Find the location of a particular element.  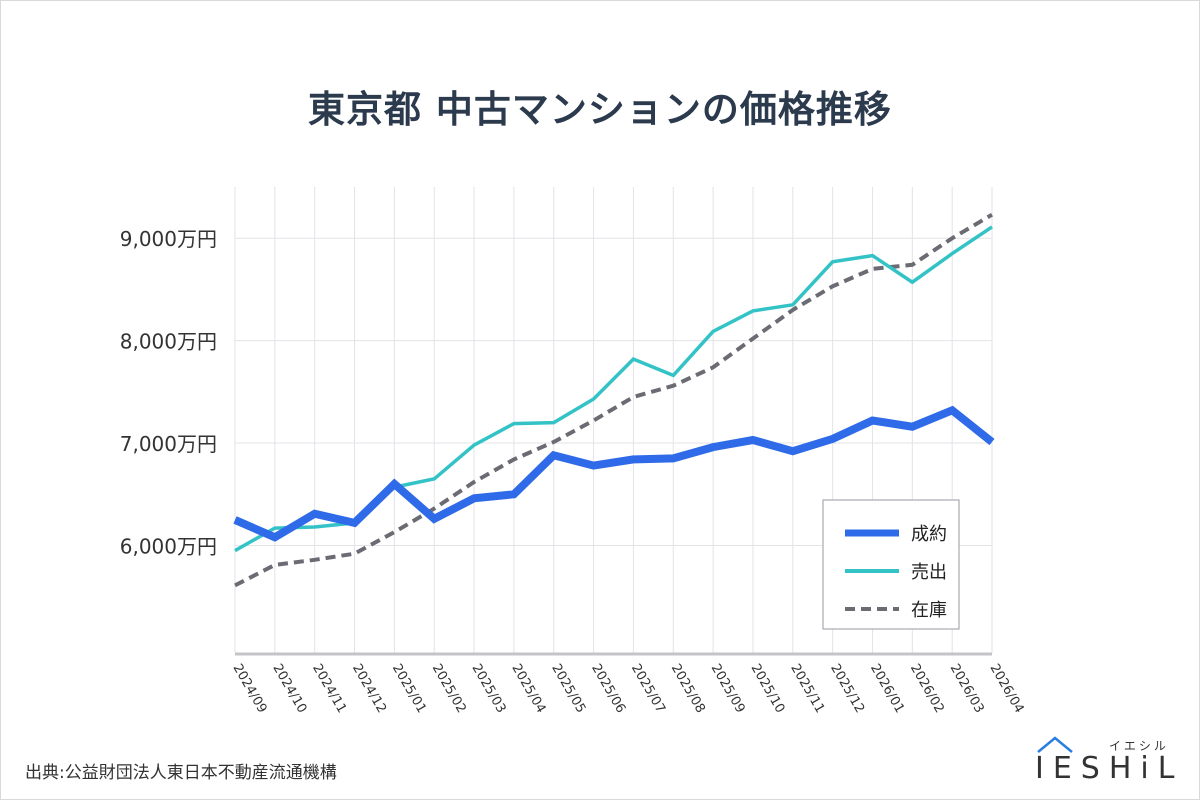

x-tick-label: 2024/12 is located at coordinates (369, 689).